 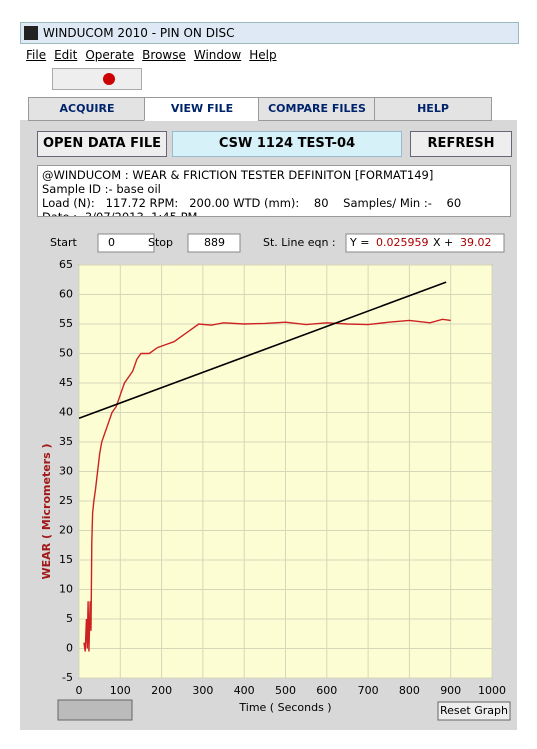 I want to click on y-tick-label: 55, so click(x=66, y=323).